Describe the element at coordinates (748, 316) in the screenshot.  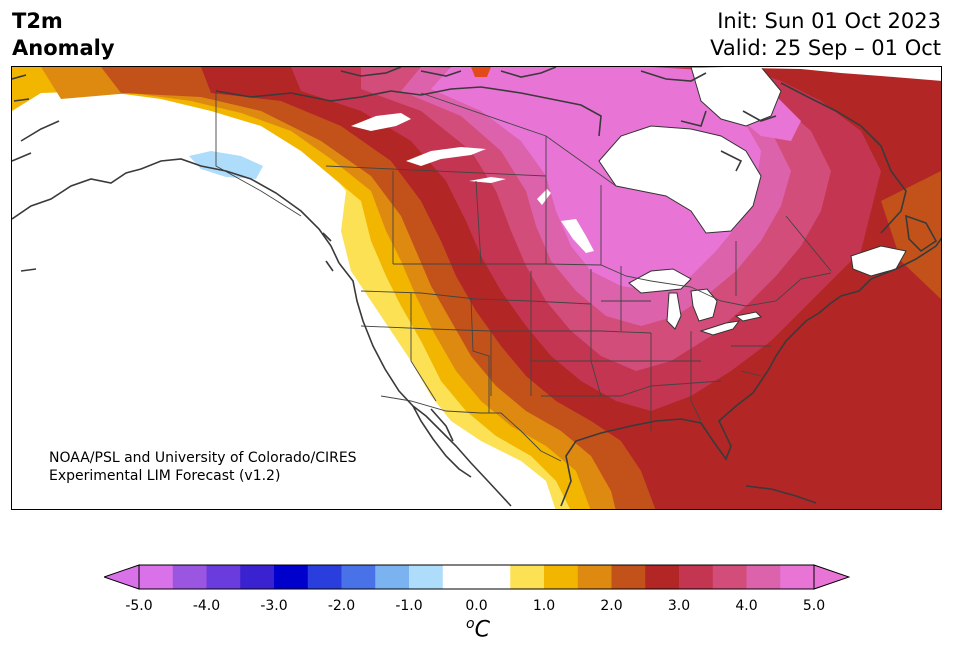
I see `great-lake-ontario` at that location.